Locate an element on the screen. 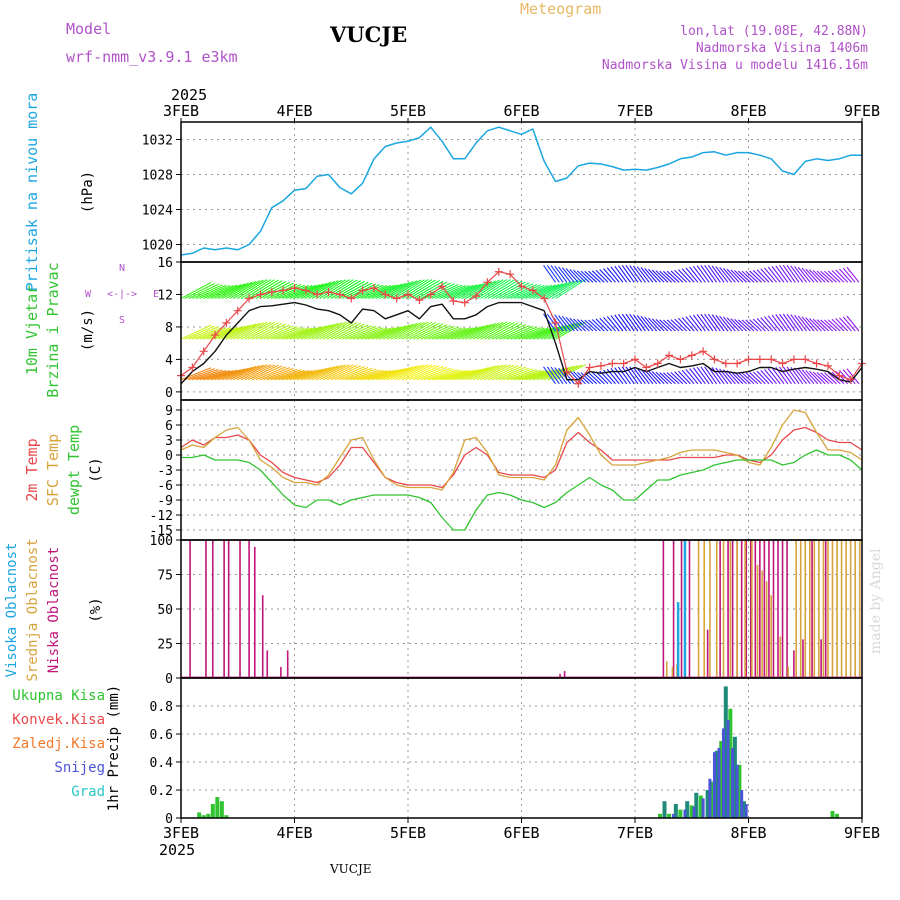 This screenshot has width=900, height=900. x-tick-label-top: 9FEB is located at coordinates (862, 111).